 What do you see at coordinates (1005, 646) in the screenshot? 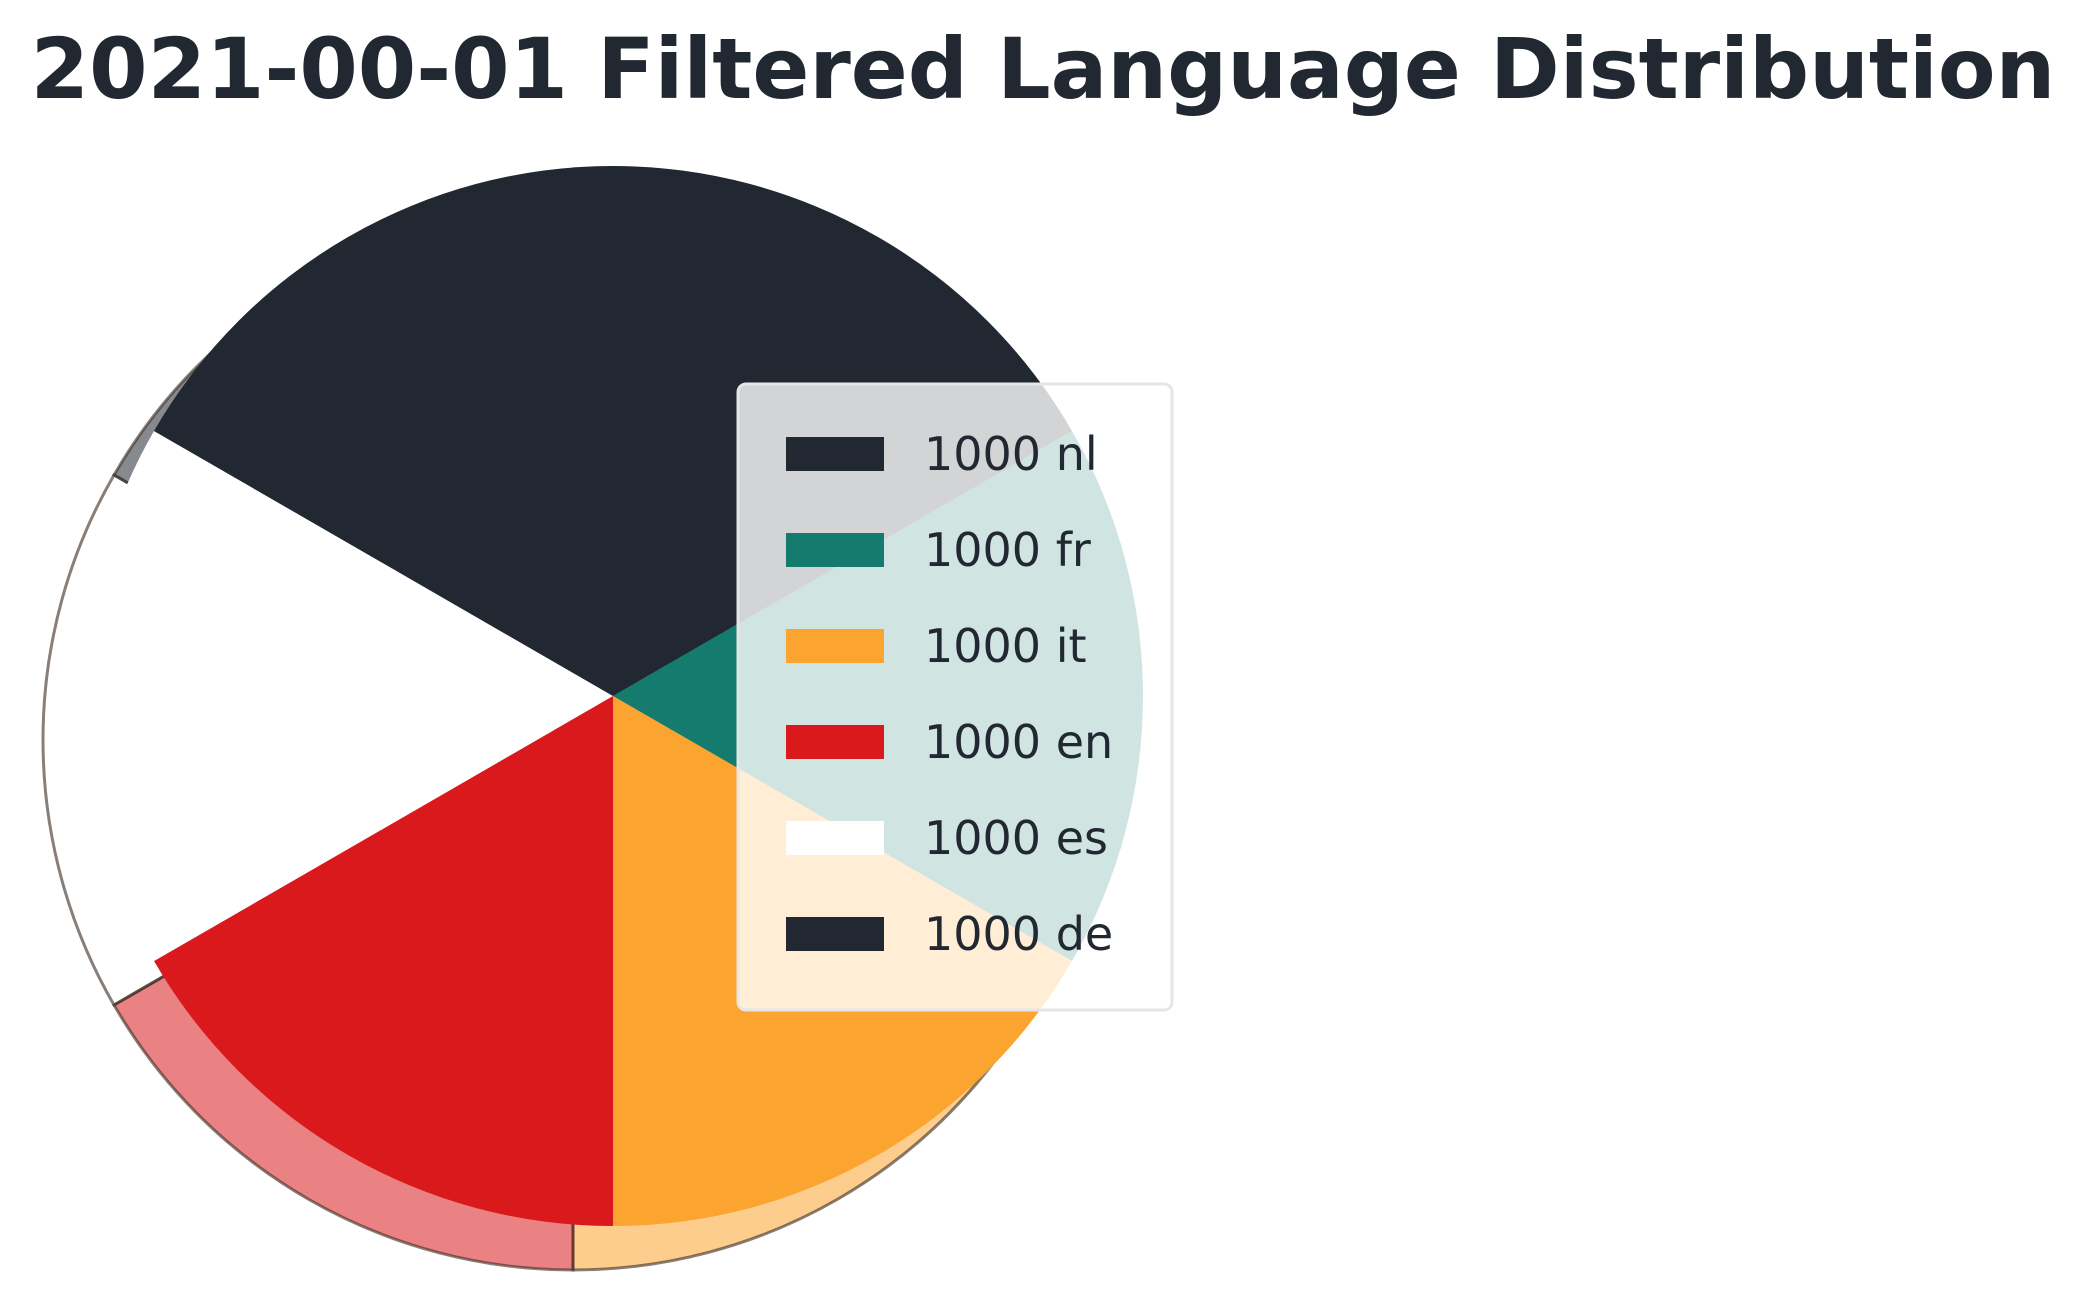
I see `legend-label-it: 1000 it` at bounding box center [1005, 646].